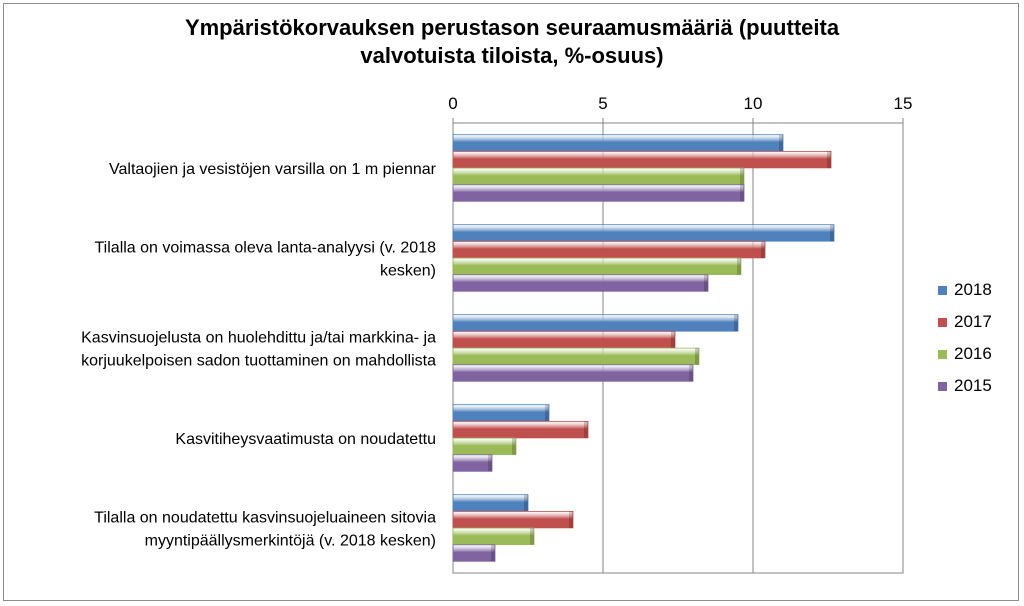 This screenshot has width=1024, height=606. I want to click on legend-label: 2015, so click(973, 385).